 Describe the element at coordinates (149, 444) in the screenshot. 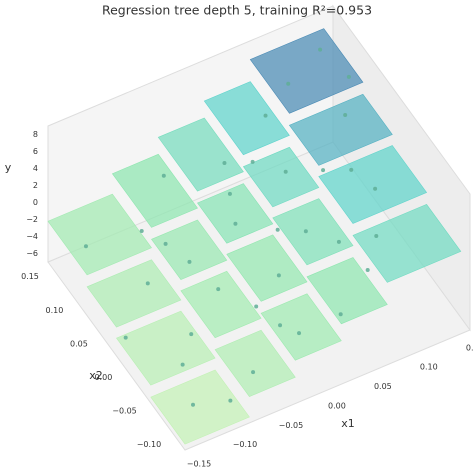

I see `x2-tick-label: −0.10` at that location.